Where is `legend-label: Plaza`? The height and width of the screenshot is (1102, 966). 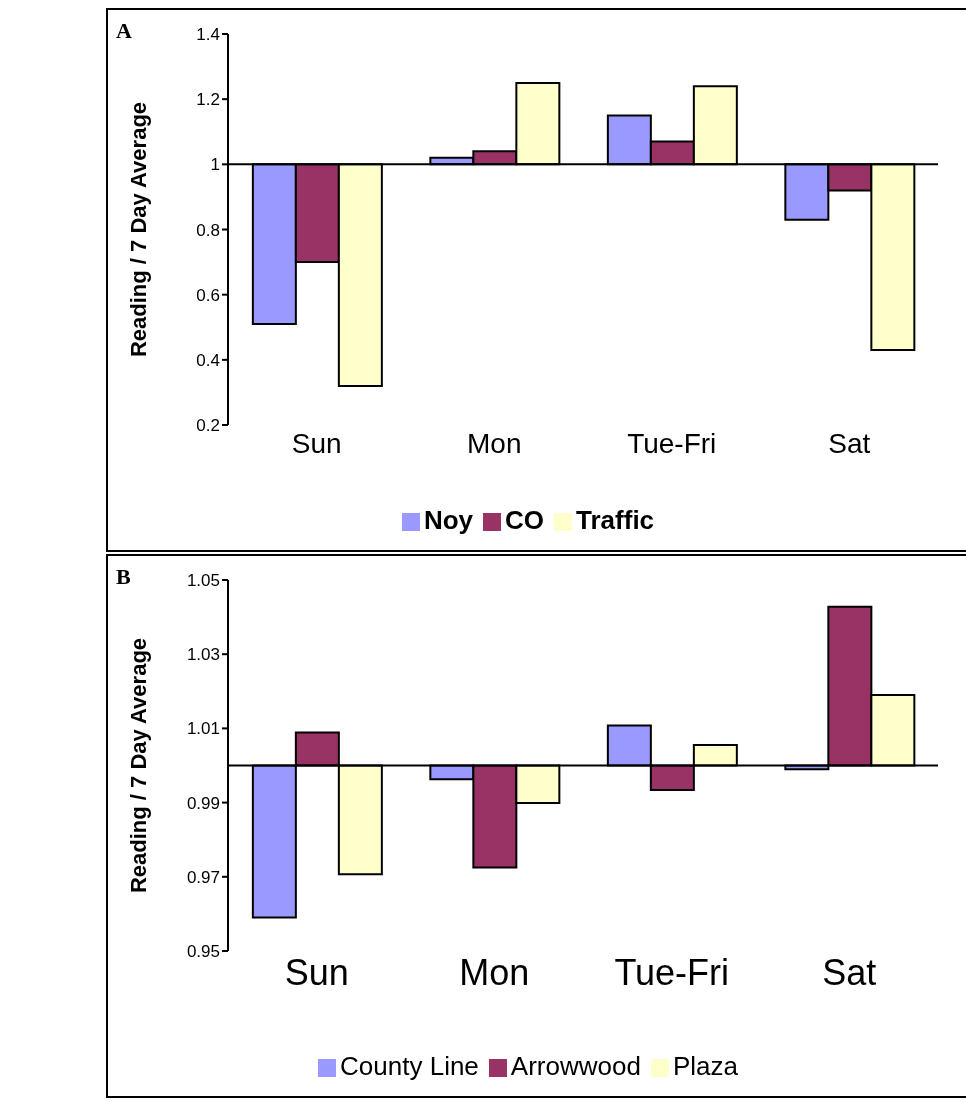
legend-label: Plaza is located at coordinates (705, 1066).